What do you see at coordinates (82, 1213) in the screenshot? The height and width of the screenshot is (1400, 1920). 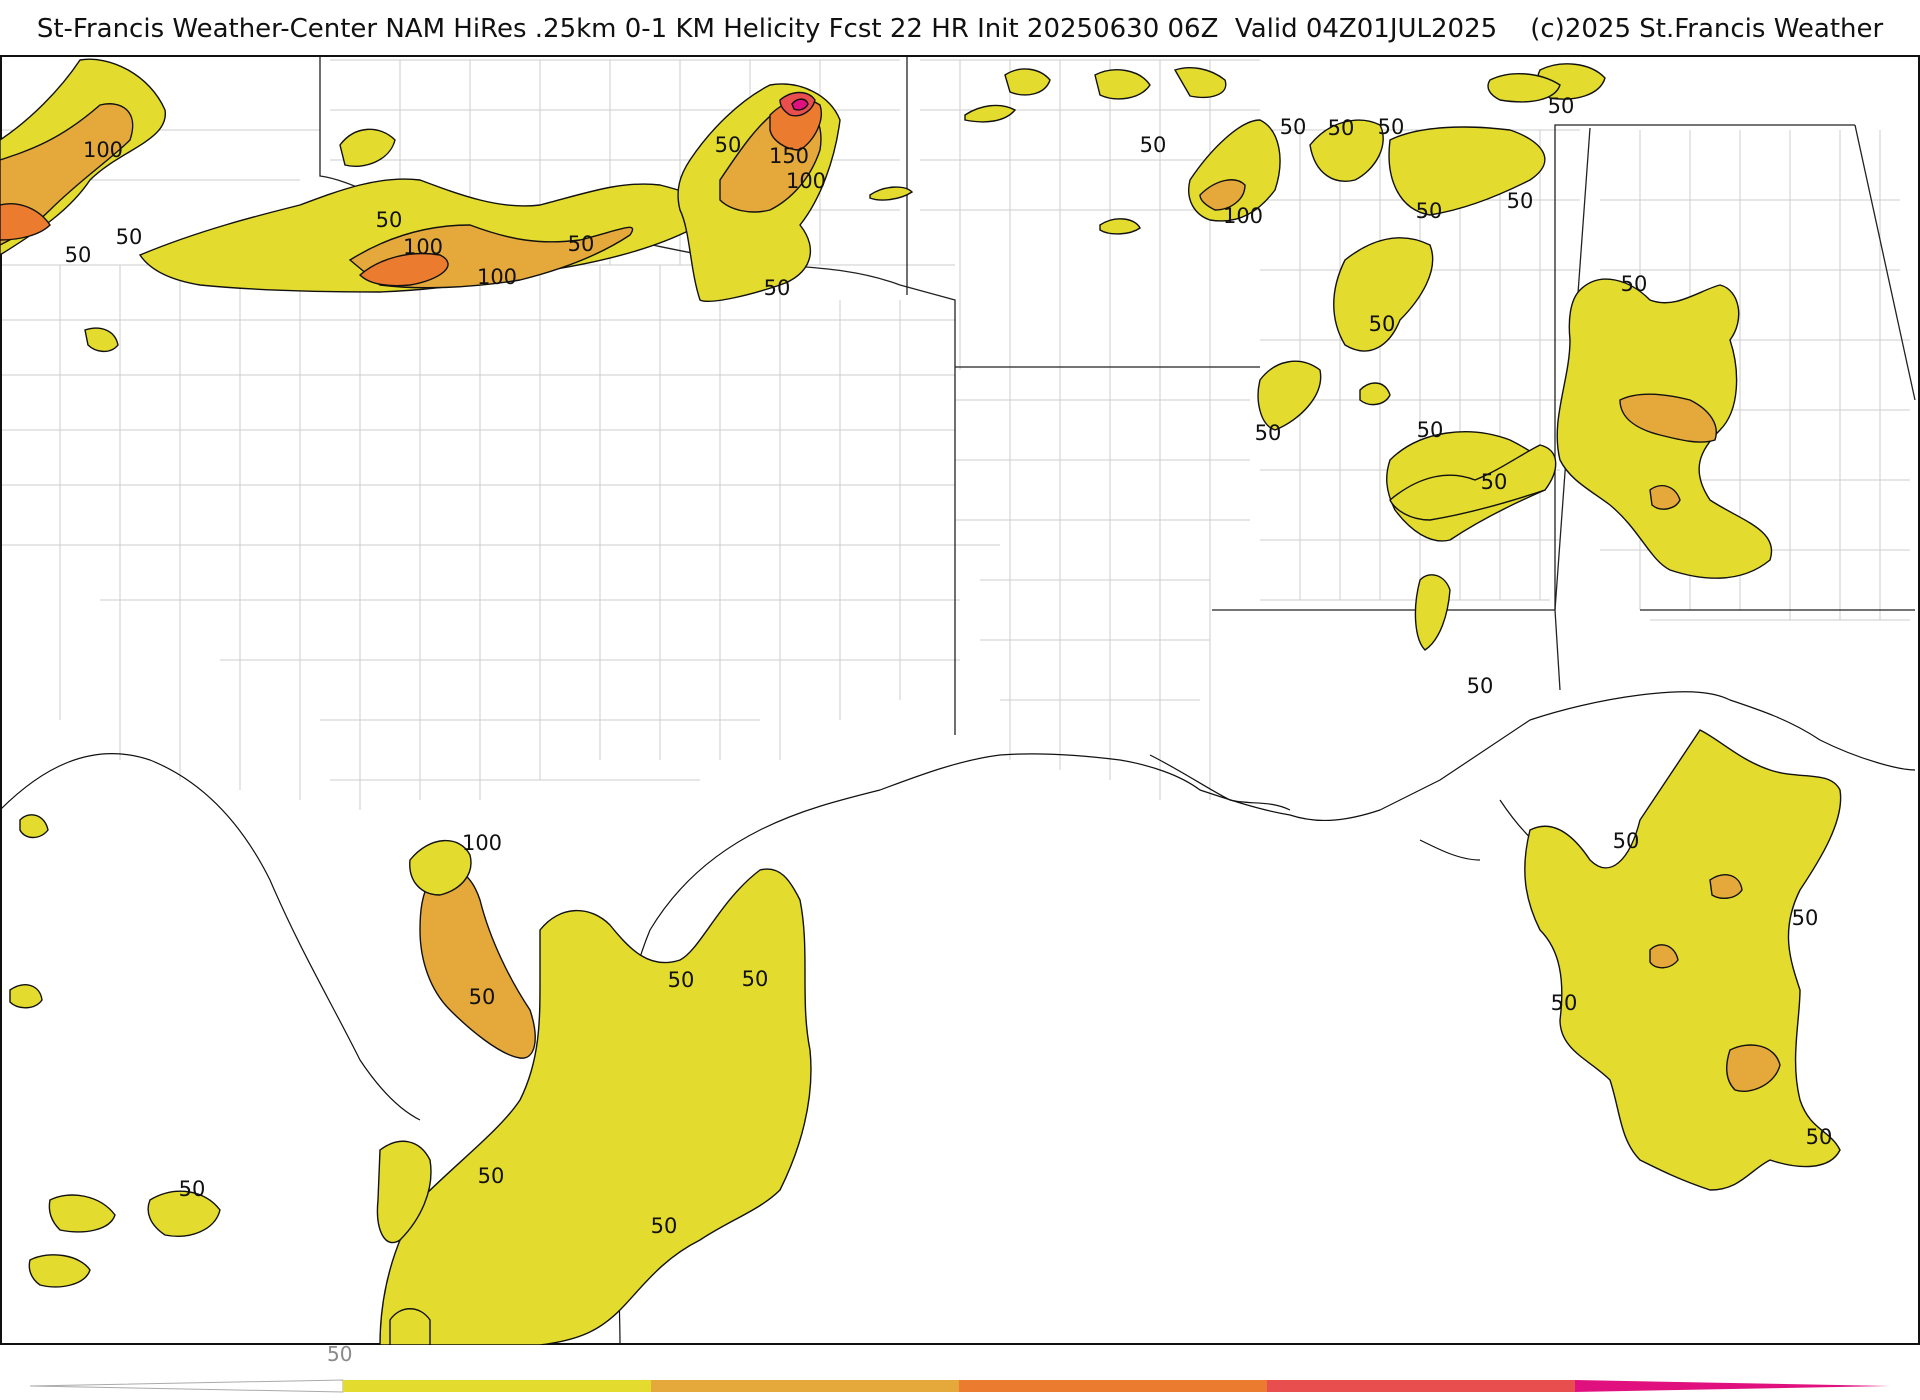 I see `contour-50-mx-south` at bounding box center [82, 1213].